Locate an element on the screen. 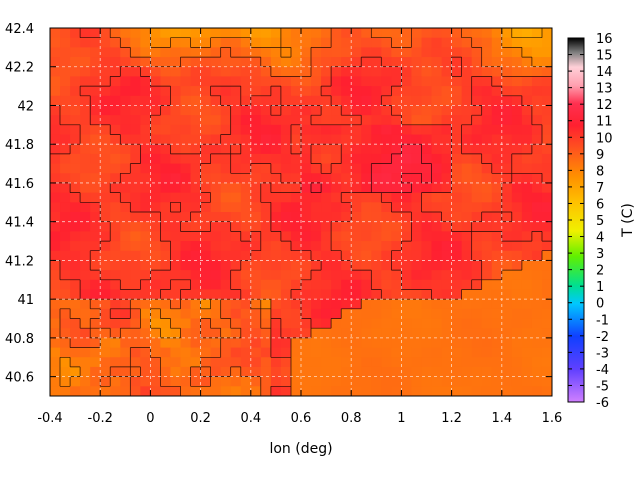  x-tick-label: 1 is located at coordinates (401, 418).